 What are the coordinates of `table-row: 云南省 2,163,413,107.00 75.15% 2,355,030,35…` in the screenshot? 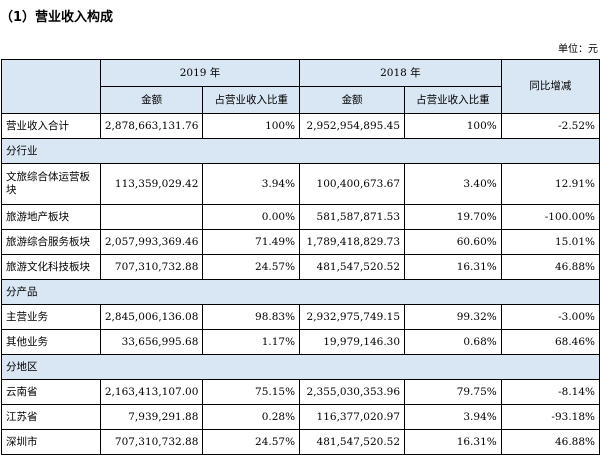 It's located at (300, 392).